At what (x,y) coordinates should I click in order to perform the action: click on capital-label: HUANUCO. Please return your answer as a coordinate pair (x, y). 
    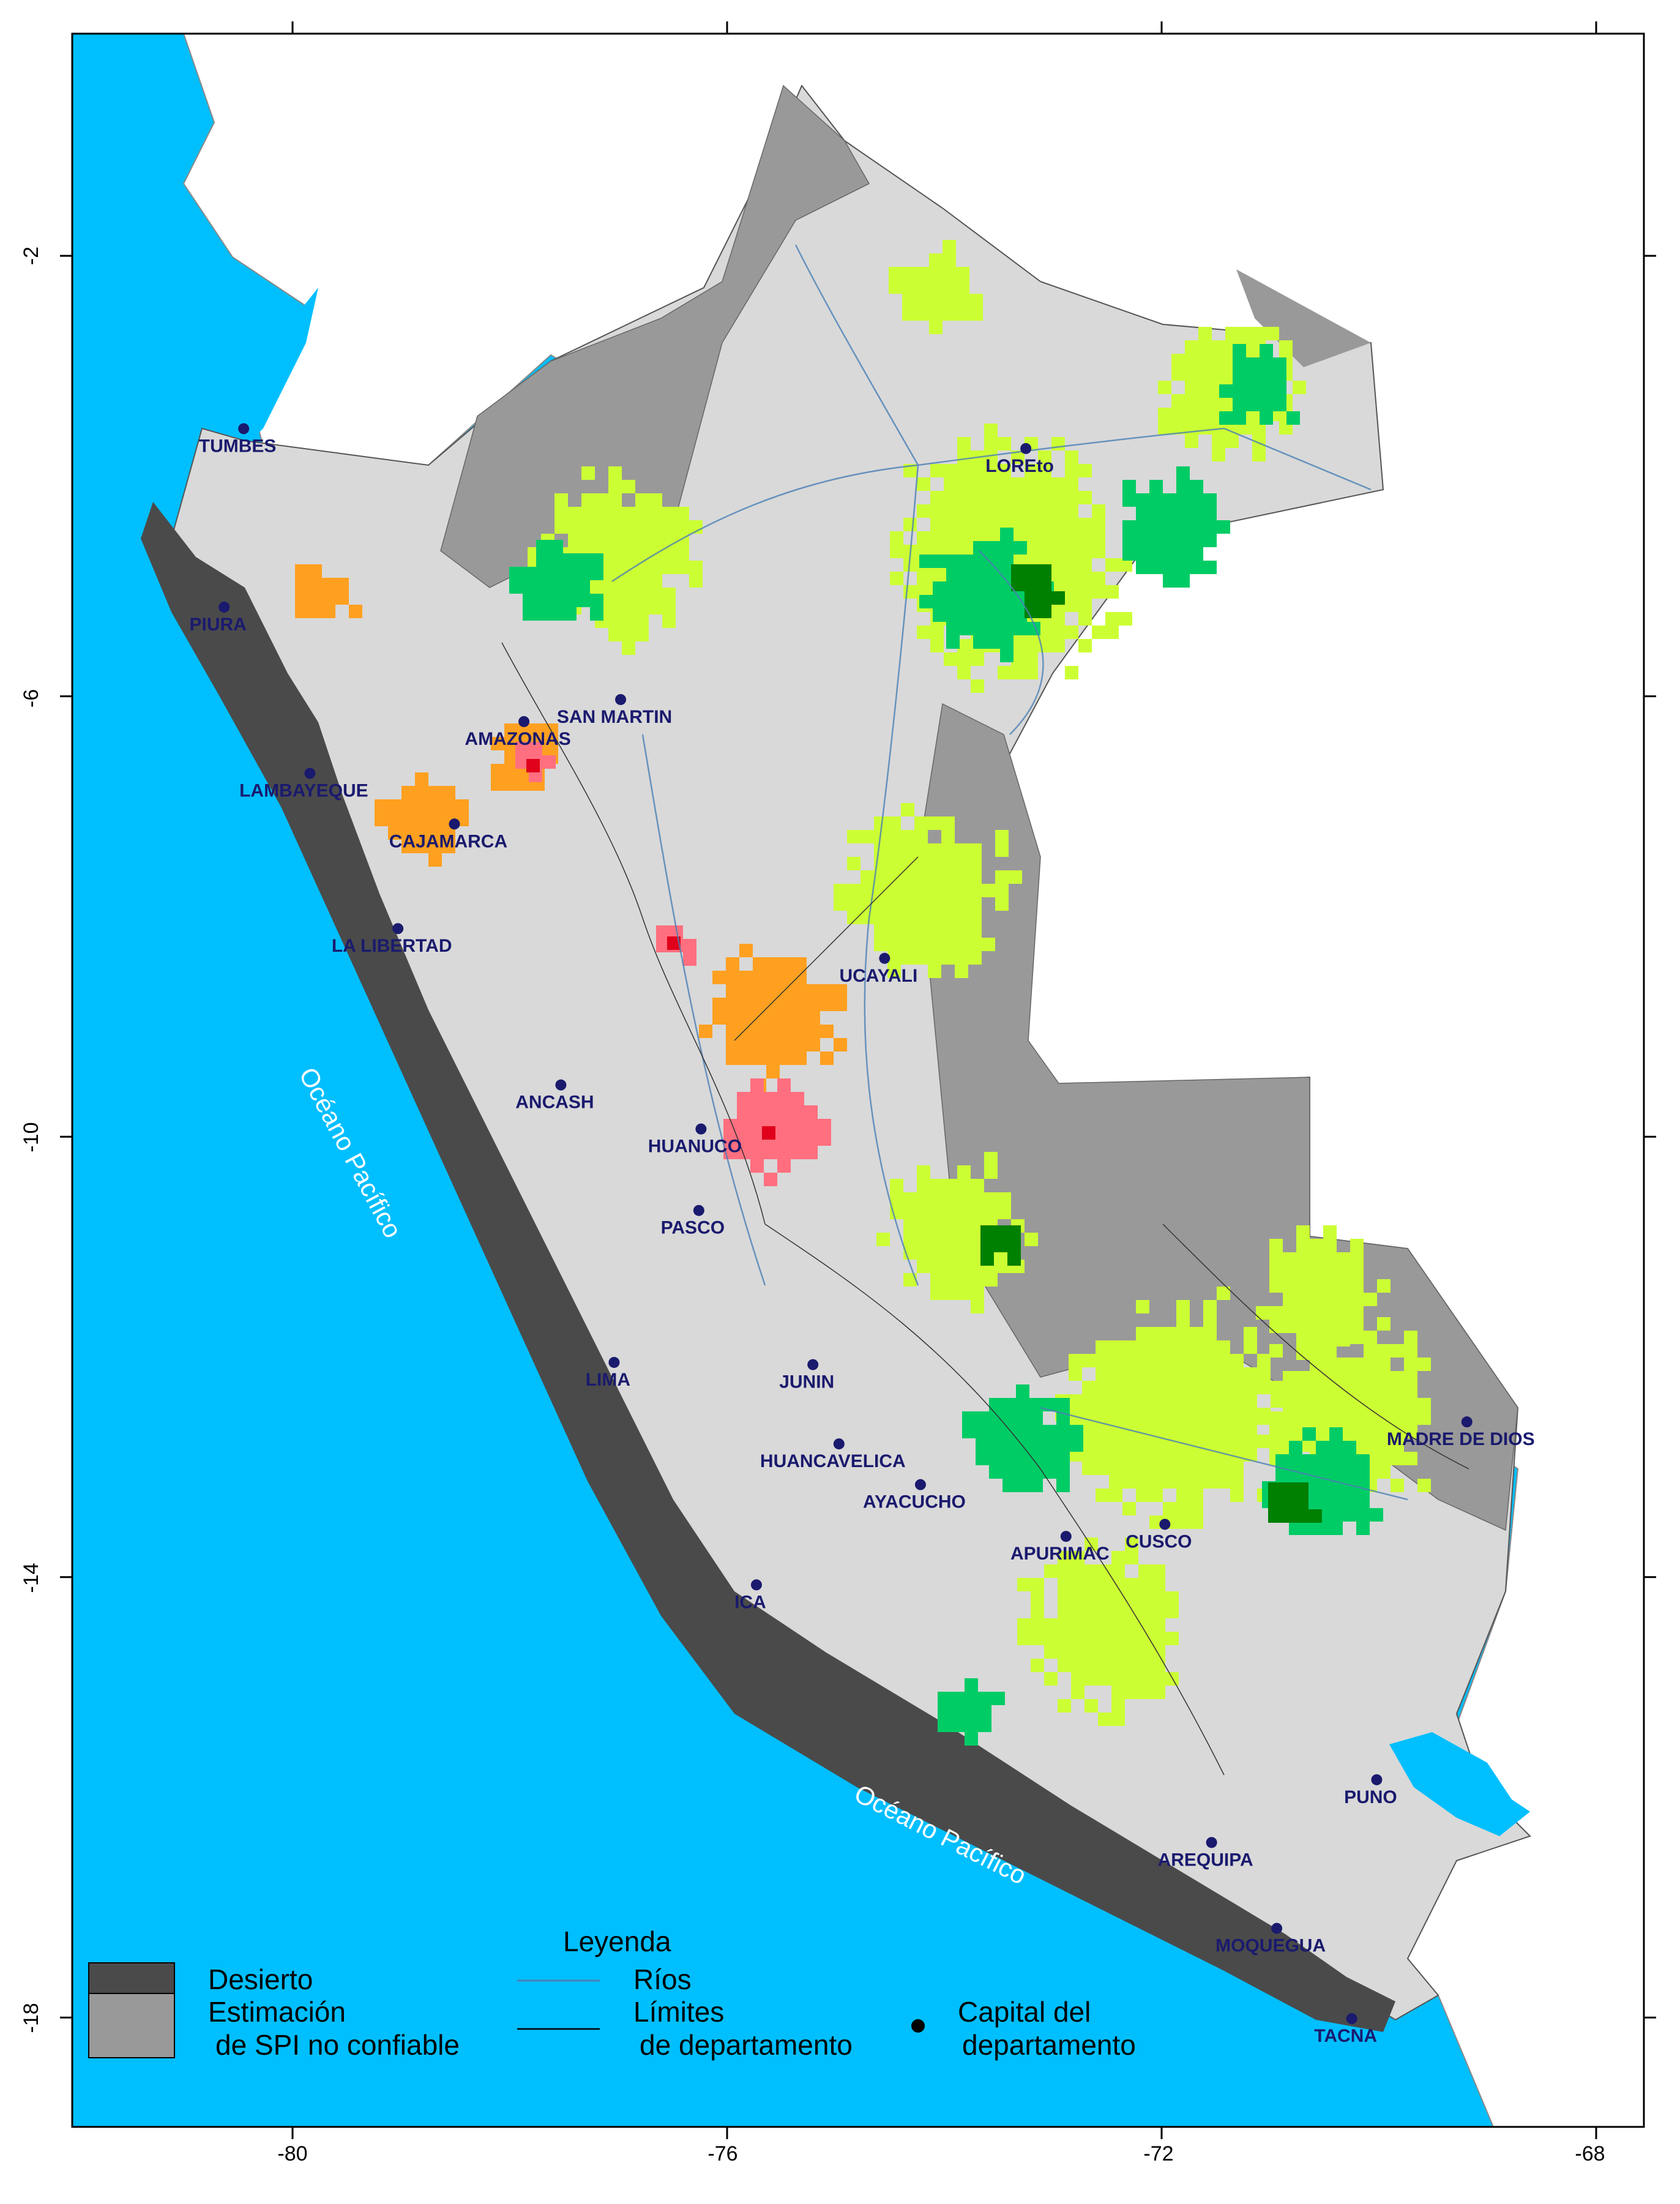
    Looking at the image, I should click on (695, 1147).